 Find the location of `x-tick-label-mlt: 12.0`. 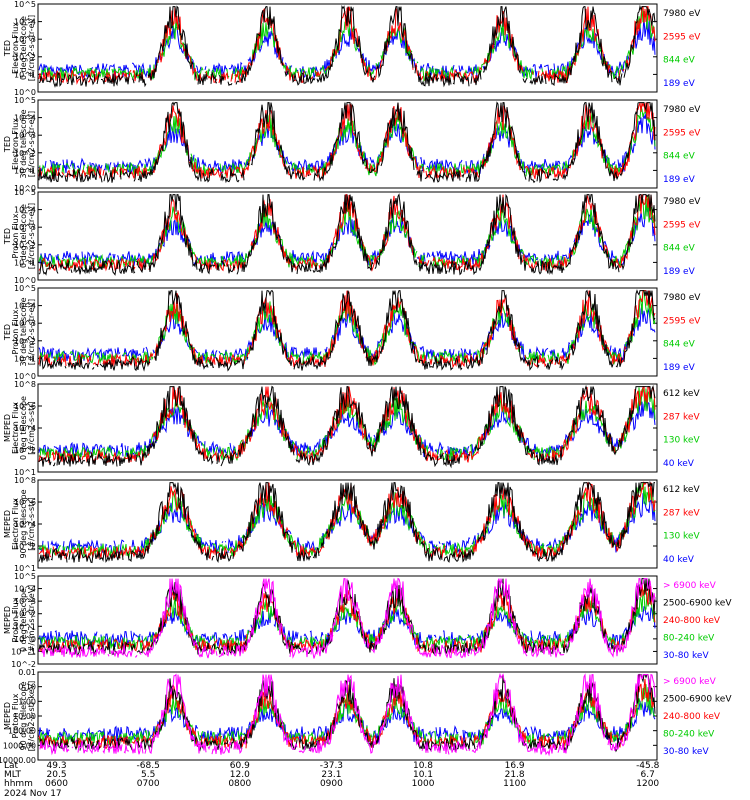

x-tick-label-mlt: 12.0 is located at coordinates (240, 775).